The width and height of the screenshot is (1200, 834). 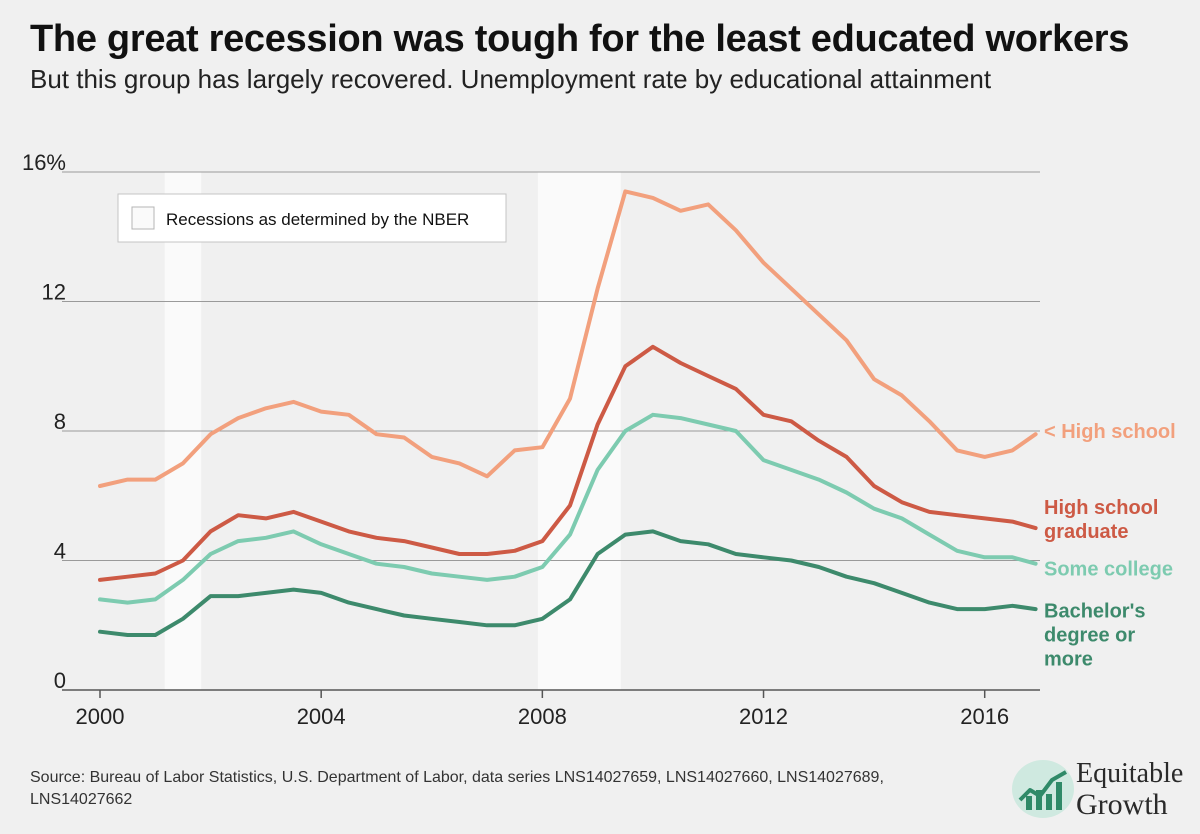 What do you see at coordinates (542, 716) in the screenshot?
I see `x-tick-label: 2008` at bounding box center [542, 716].